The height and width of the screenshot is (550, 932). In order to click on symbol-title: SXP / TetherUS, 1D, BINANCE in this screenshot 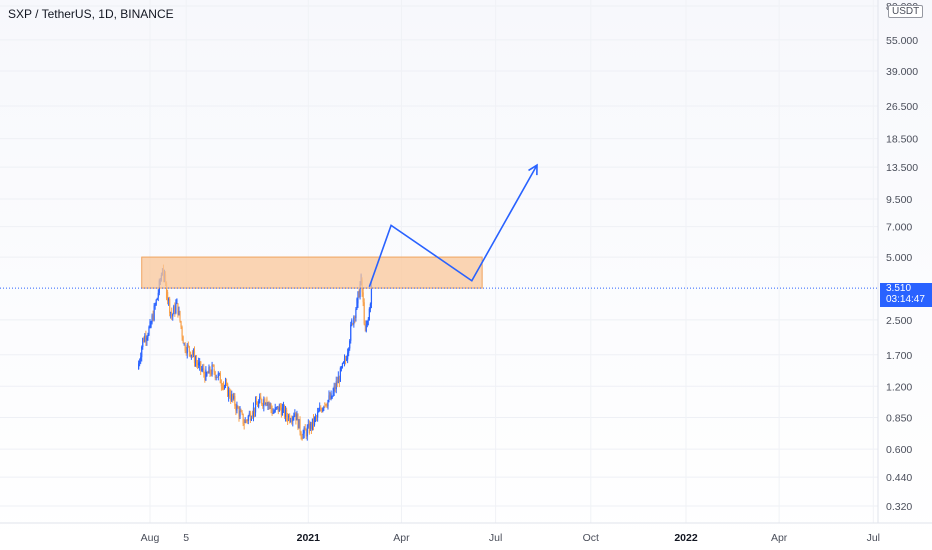, I will do `click(91, 14)`.